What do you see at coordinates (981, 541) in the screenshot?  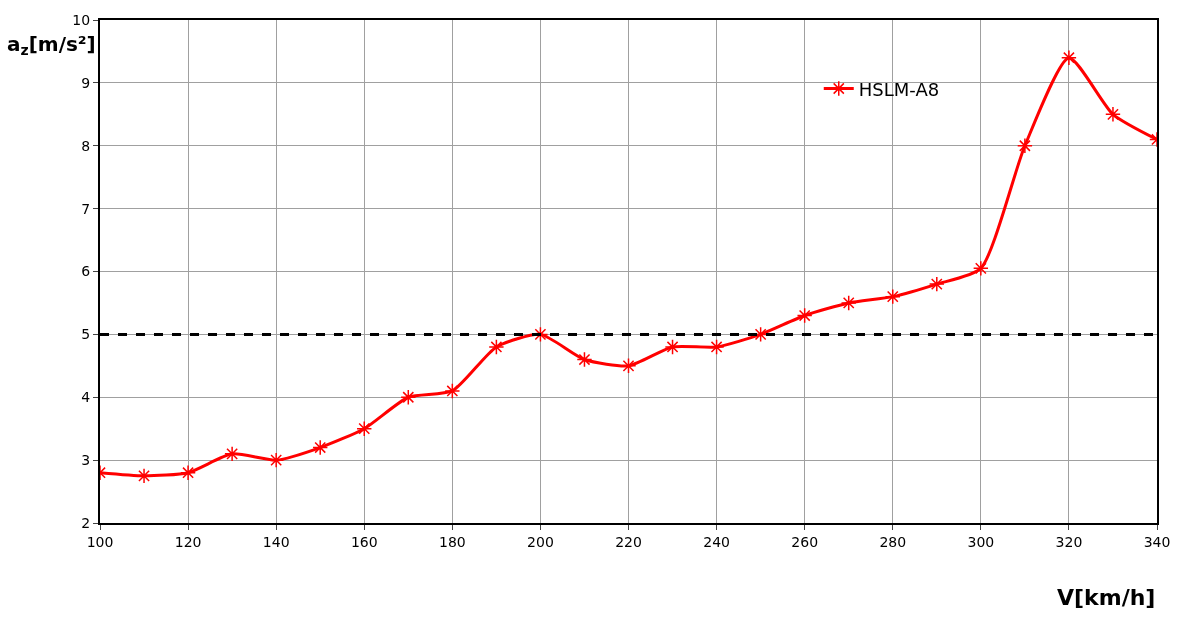 I see `x-tick-label: 300` at bounding box center [981, 541].